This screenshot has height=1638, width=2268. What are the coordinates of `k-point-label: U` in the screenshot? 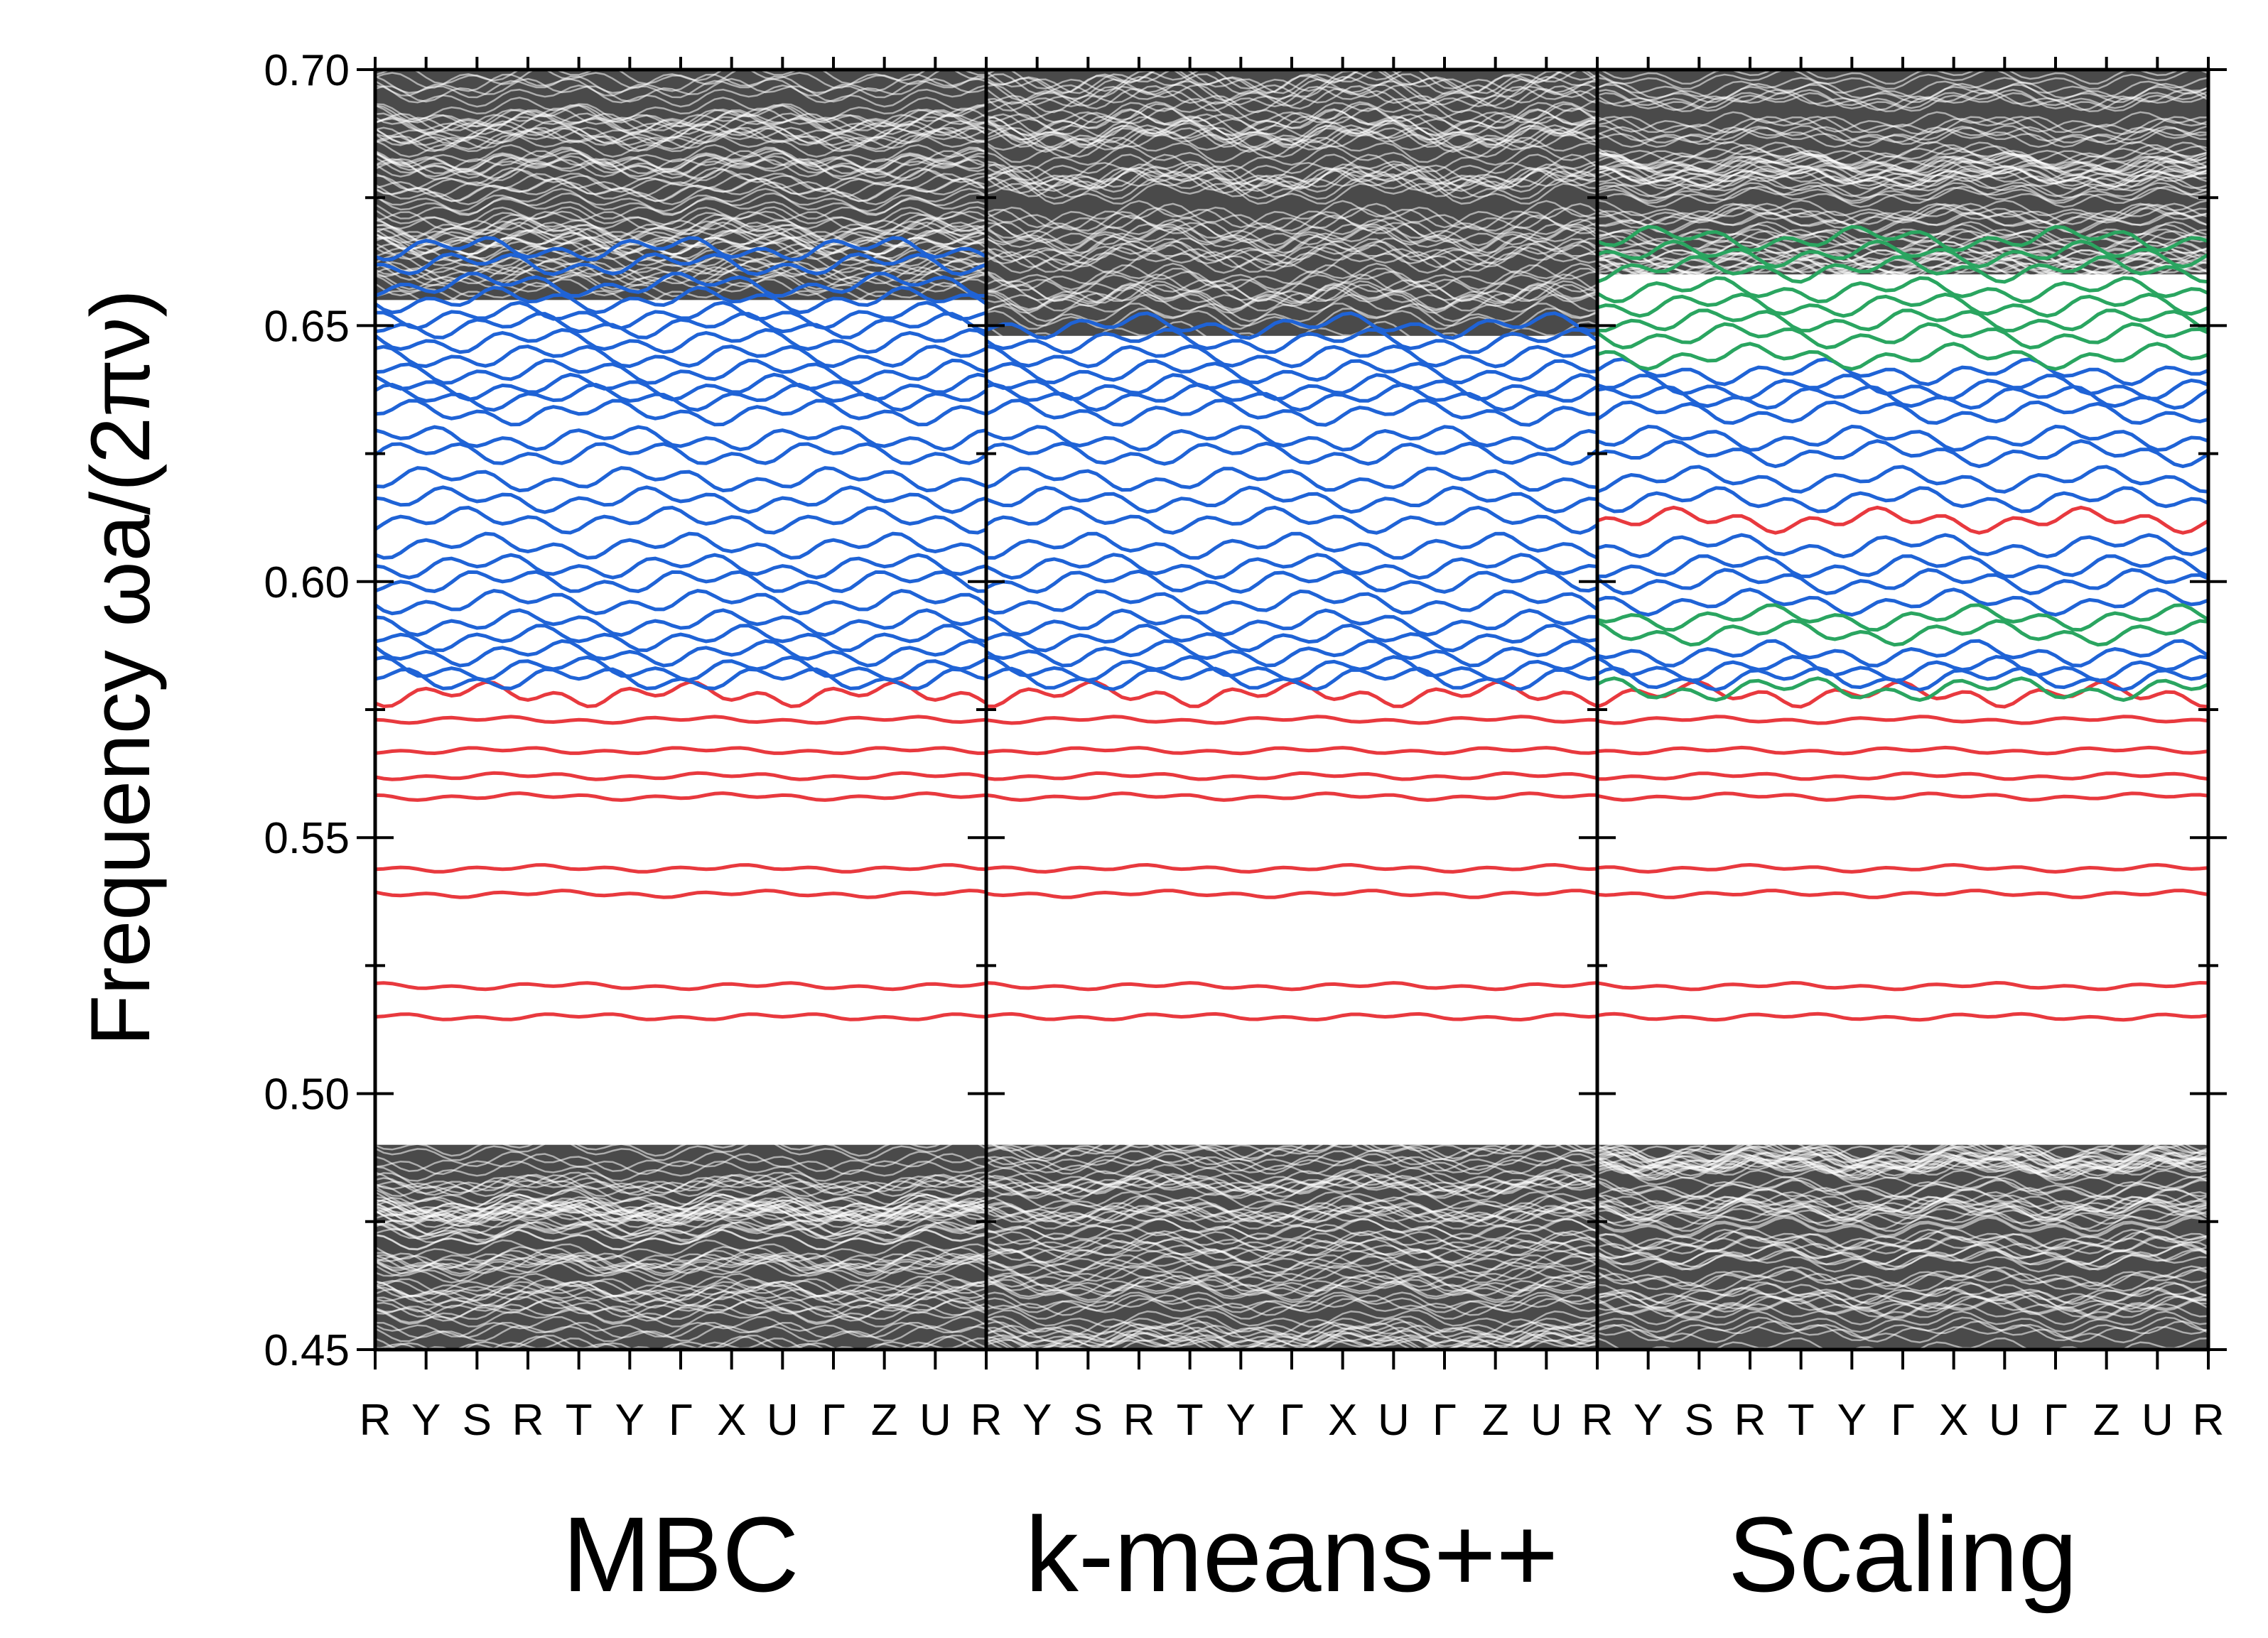 It's located at (1546, 1420).